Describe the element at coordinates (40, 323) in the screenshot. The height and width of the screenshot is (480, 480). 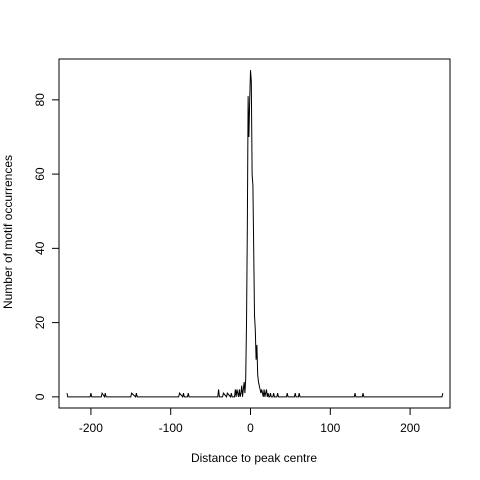
I see `y-tick-label: 20` at that location.